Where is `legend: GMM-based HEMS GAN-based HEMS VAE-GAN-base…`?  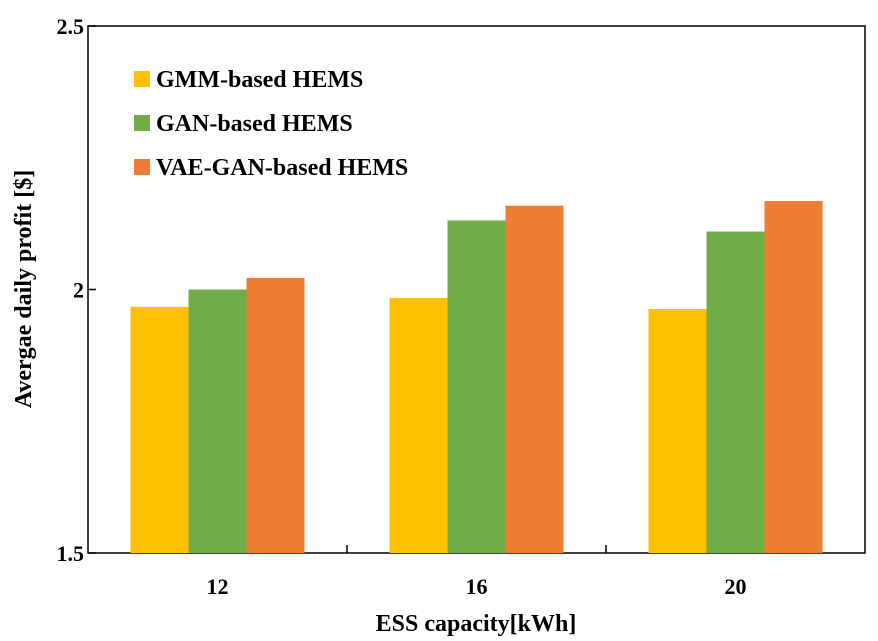 legend: GMM-based HEMS GAN-based HEMS VAE-GAN-base… is located at coordinates (271, 124).